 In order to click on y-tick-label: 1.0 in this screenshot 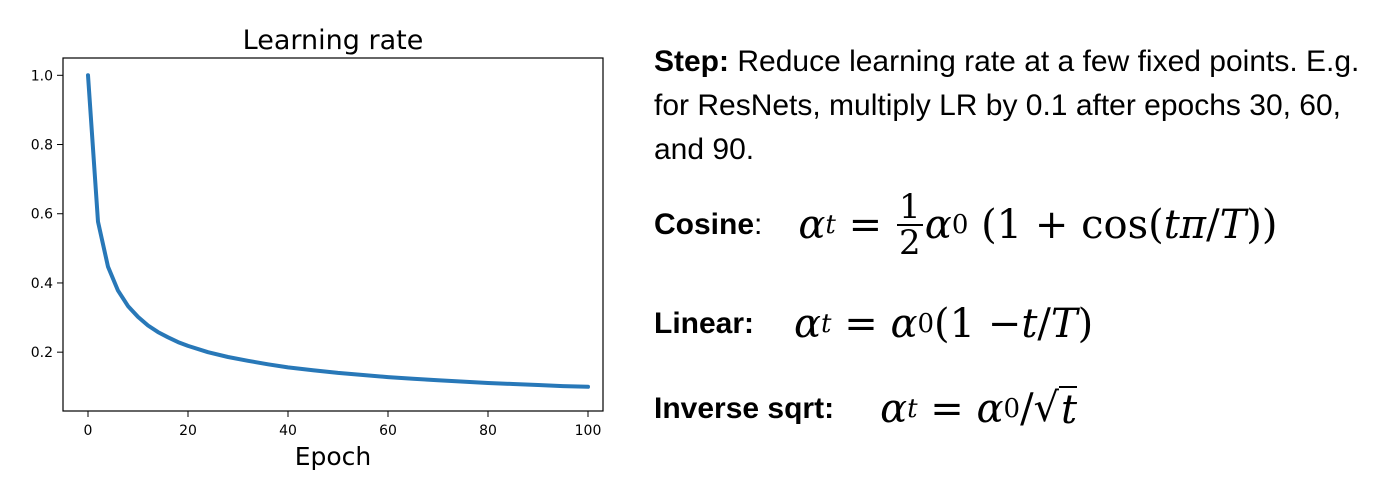, I will do `click(42, 76)`.